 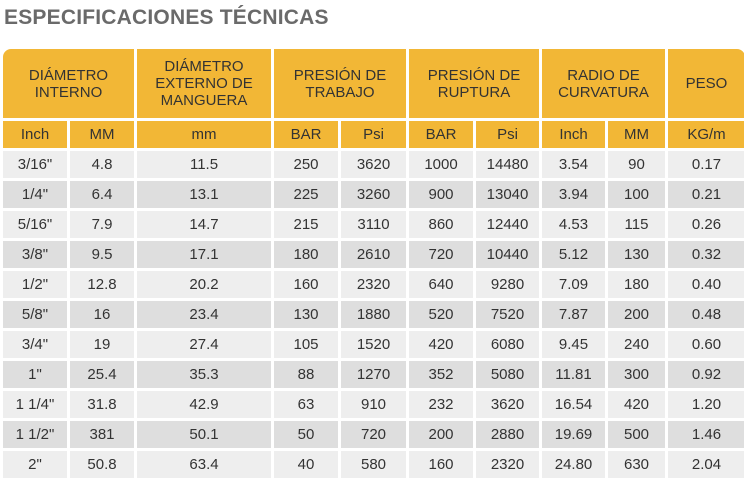 I want to click on table-cell: 580, so click(x=374, y=464).